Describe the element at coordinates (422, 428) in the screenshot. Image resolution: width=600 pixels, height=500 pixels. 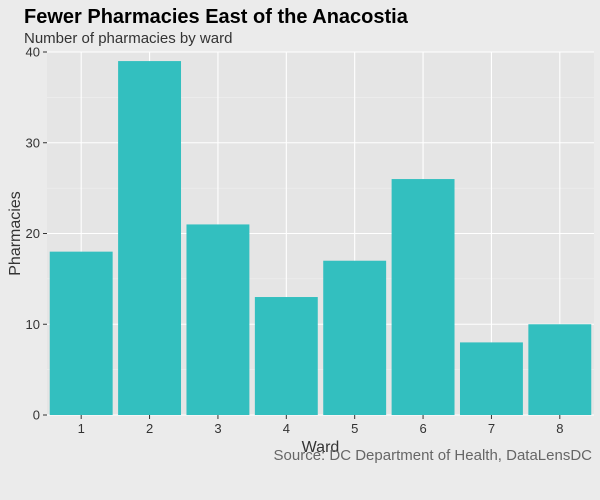
I see `x-tick-label: 6` at that location.